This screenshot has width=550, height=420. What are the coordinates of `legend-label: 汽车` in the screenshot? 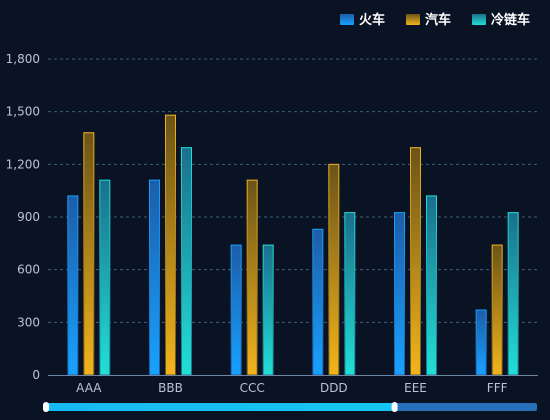 It's located at (438, 20).